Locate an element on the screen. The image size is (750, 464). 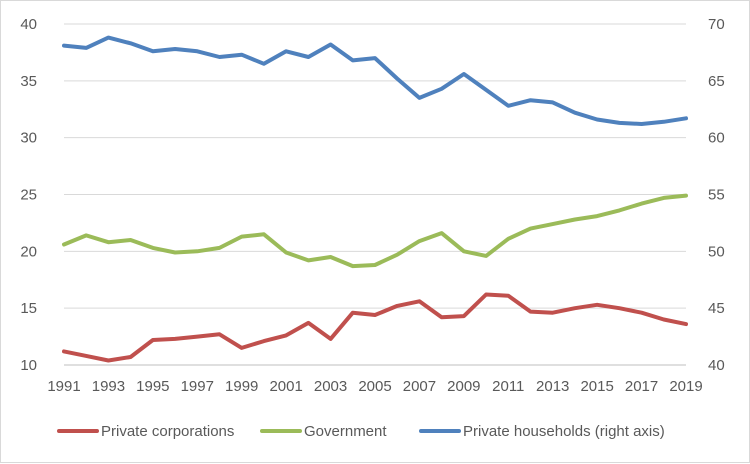
left-axis-tick-labels: 10 15 20 25 30 35 40 is located at coordinates (28, 195).